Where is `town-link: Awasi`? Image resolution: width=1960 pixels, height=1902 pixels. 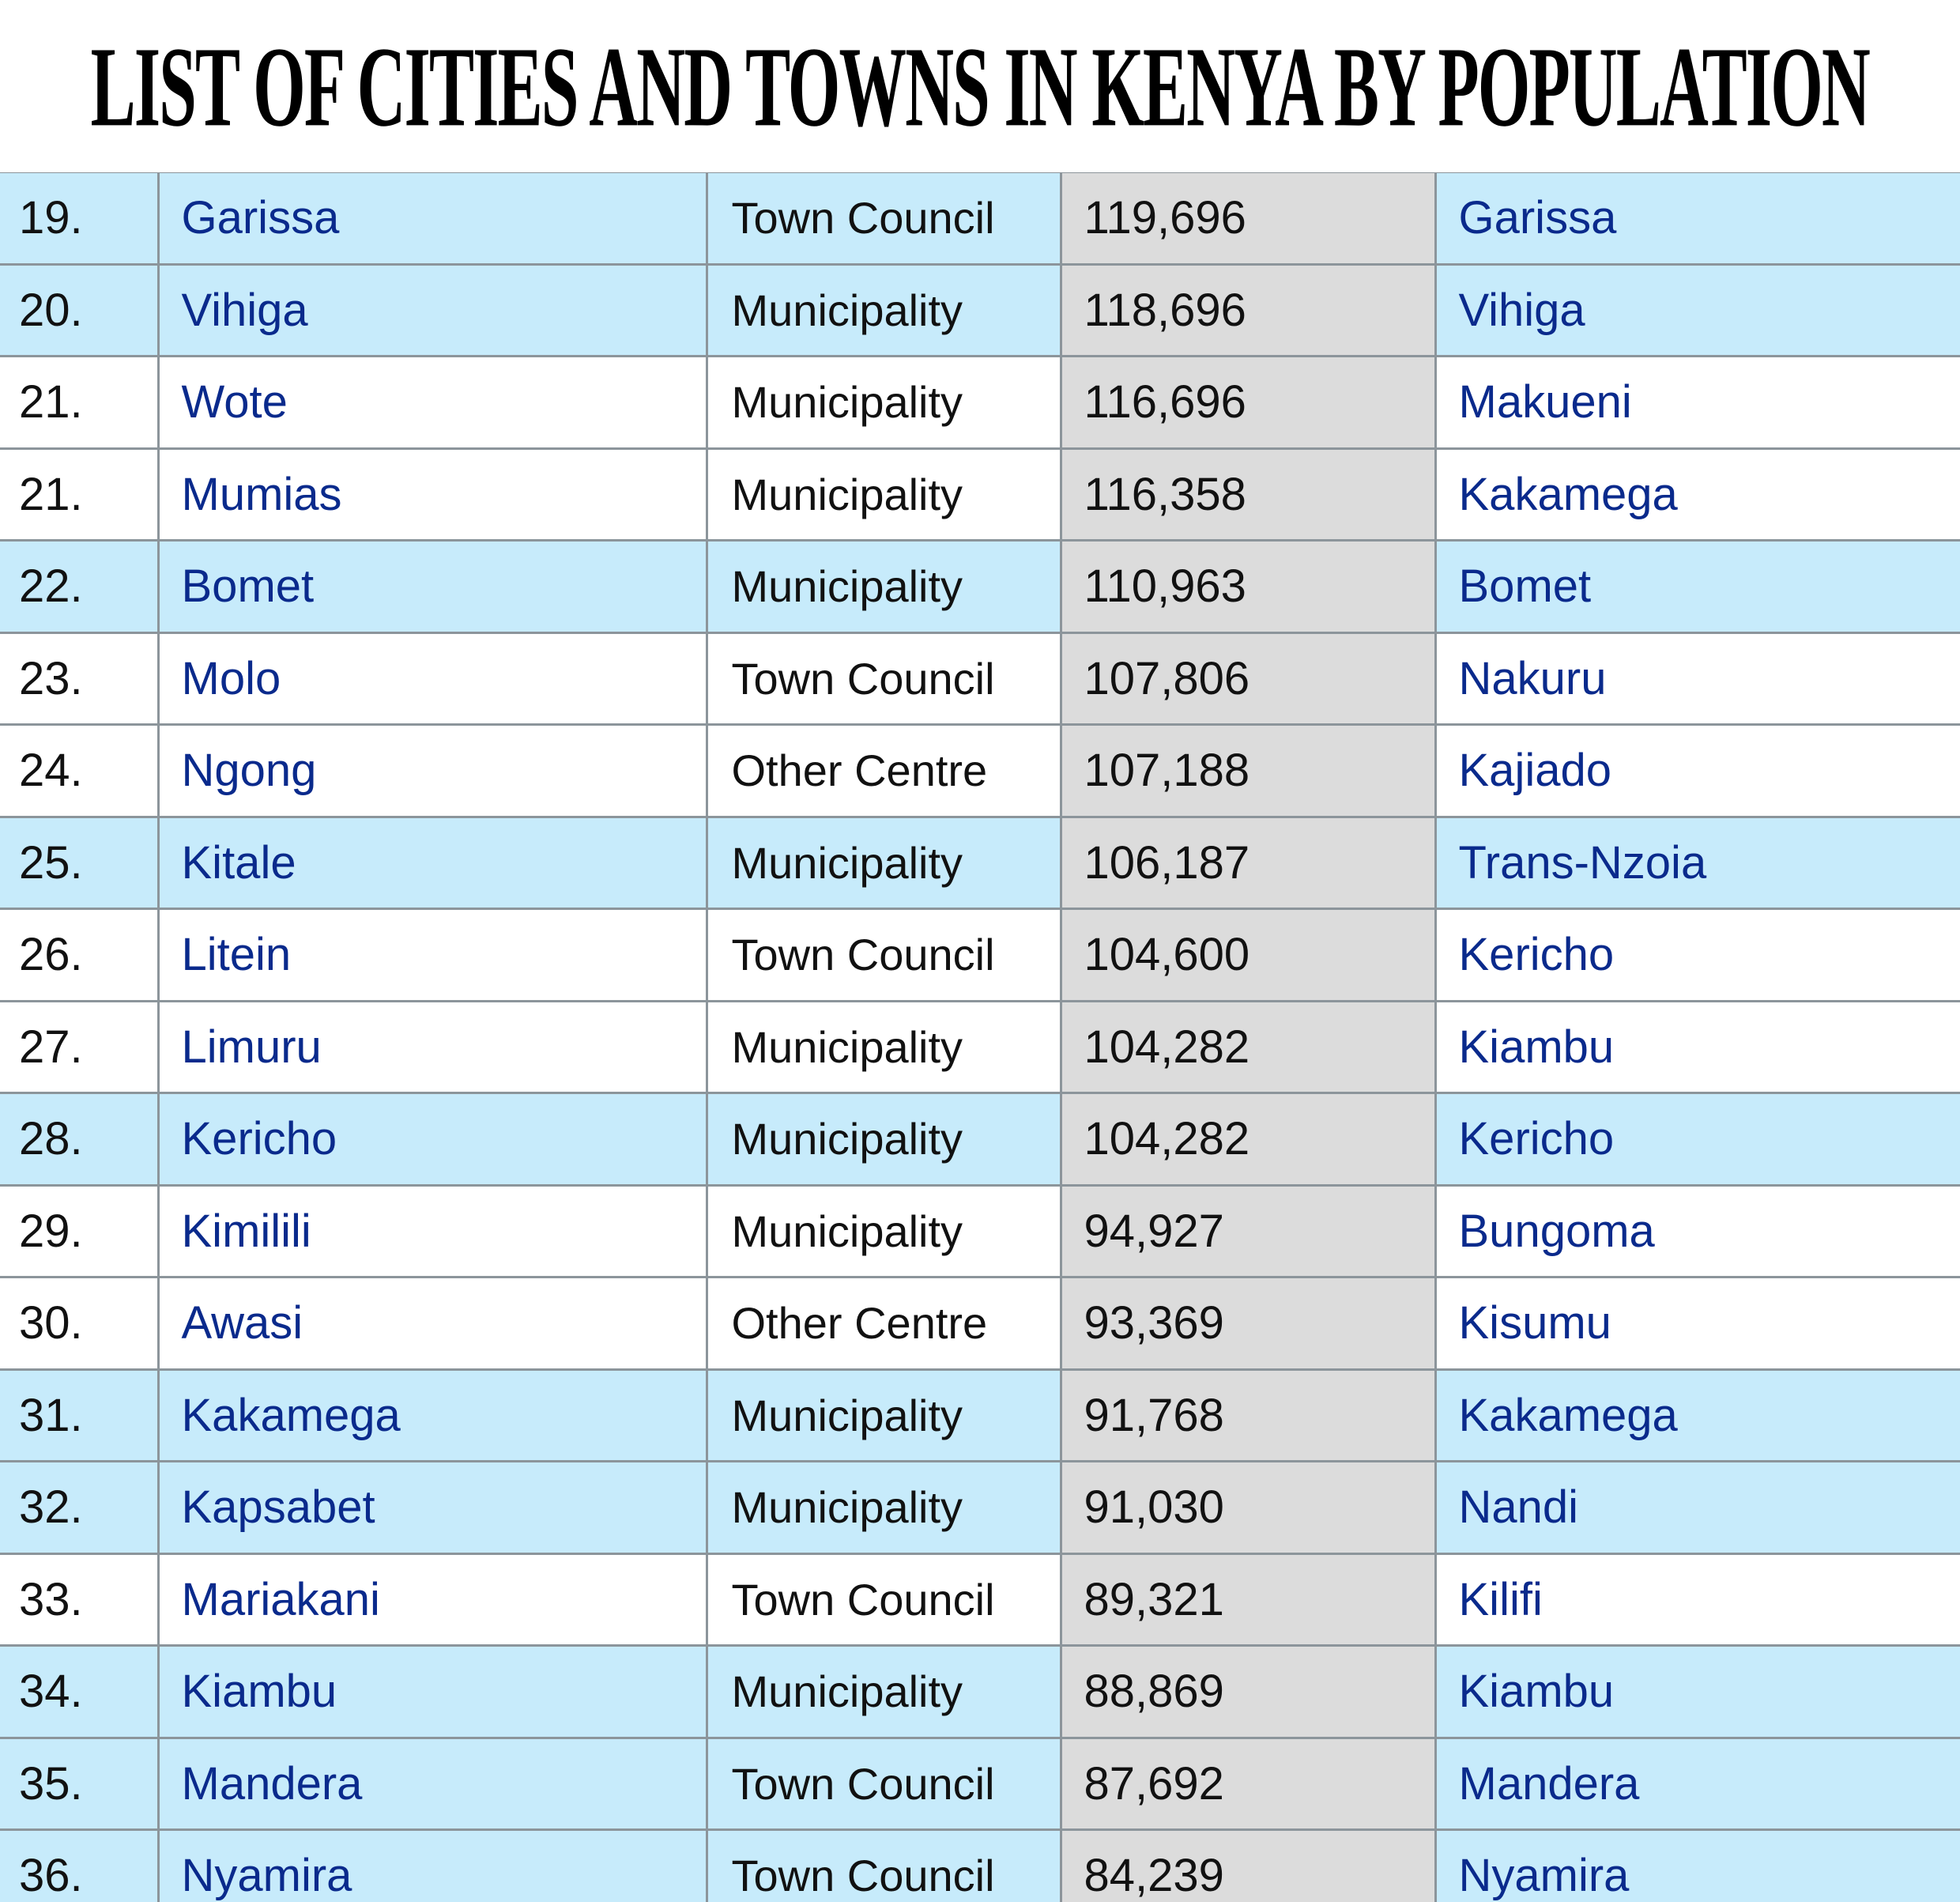 town-link: Awasi is located at coordinates (432, 1323).